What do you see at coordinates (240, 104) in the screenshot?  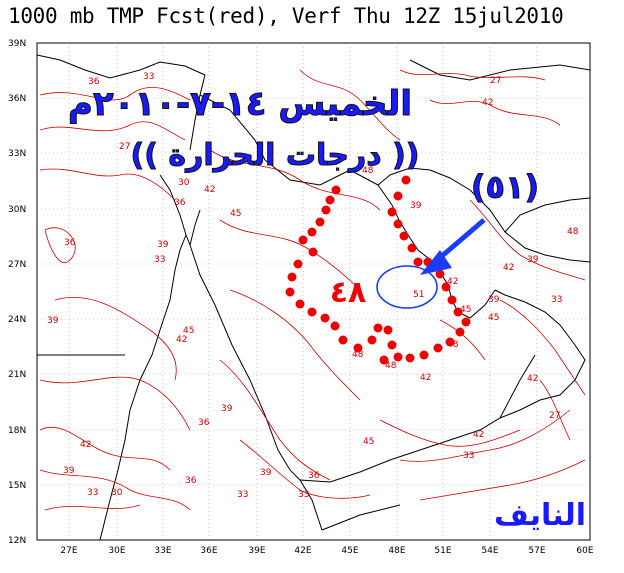 I see `date-annotation: الخميس ١٤-٧-٢٠١٠م` at bounding box center [240, 104].